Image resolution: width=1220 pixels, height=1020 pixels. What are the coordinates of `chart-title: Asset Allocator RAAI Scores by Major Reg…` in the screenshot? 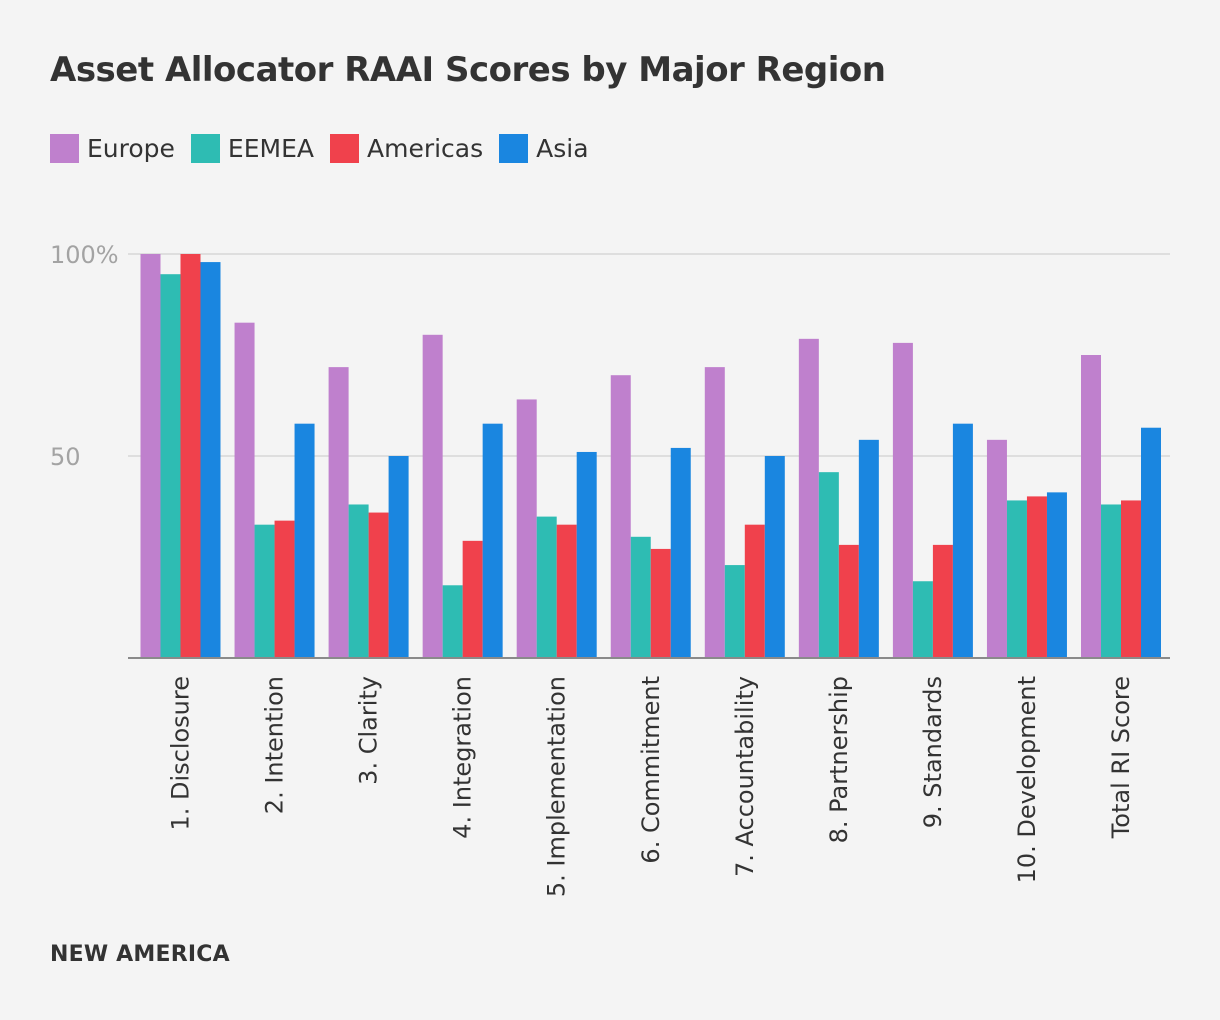 It's located at (468, 70).